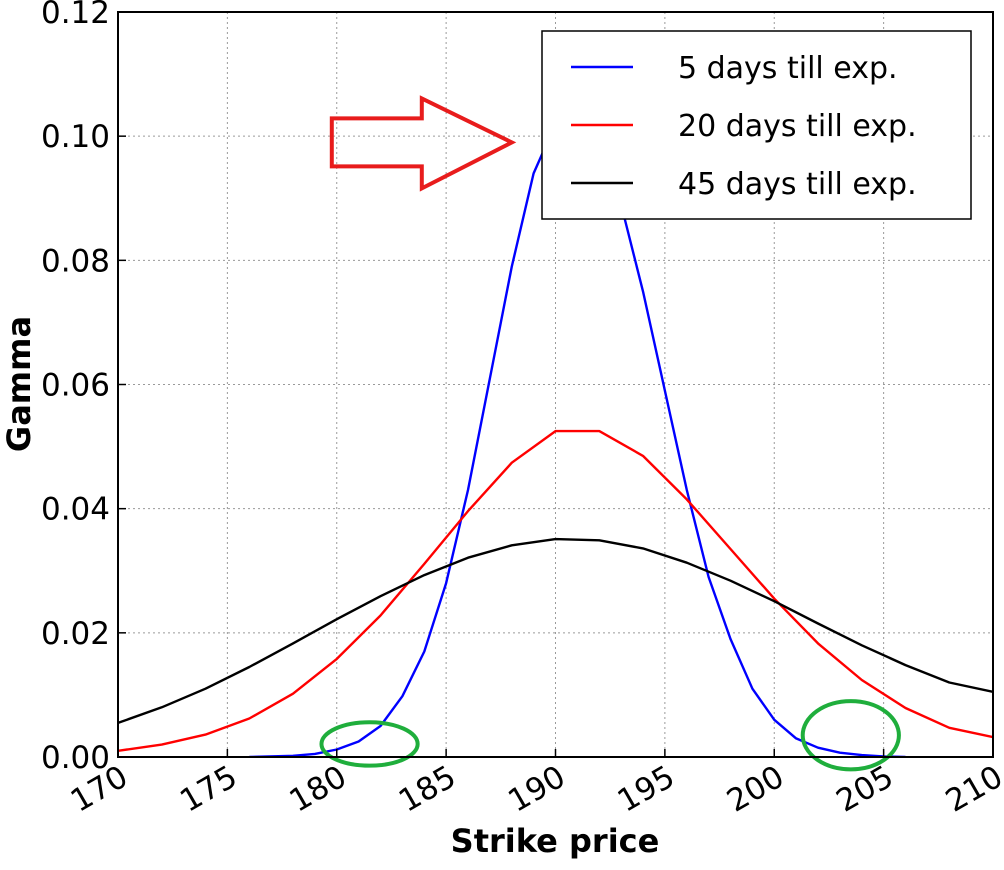 Image resolution: width=1004 pixels, height=870 pixels. What do you see at coordinates (755, 789) in the screenshot?
I see `x-tick-label: 200` at bounding box center [755, 789].